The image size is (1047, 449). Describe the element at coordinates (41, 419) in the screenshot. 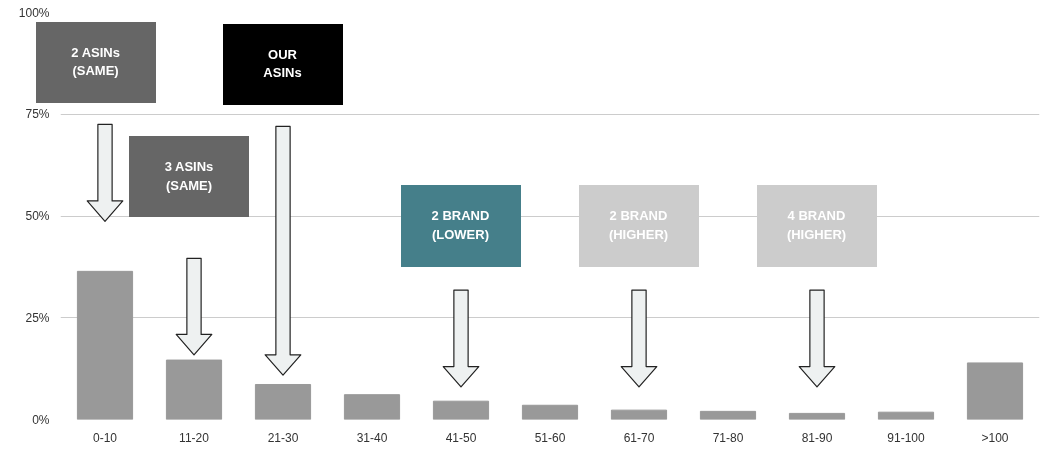

I see `y-tick-label: 0%` at that location.